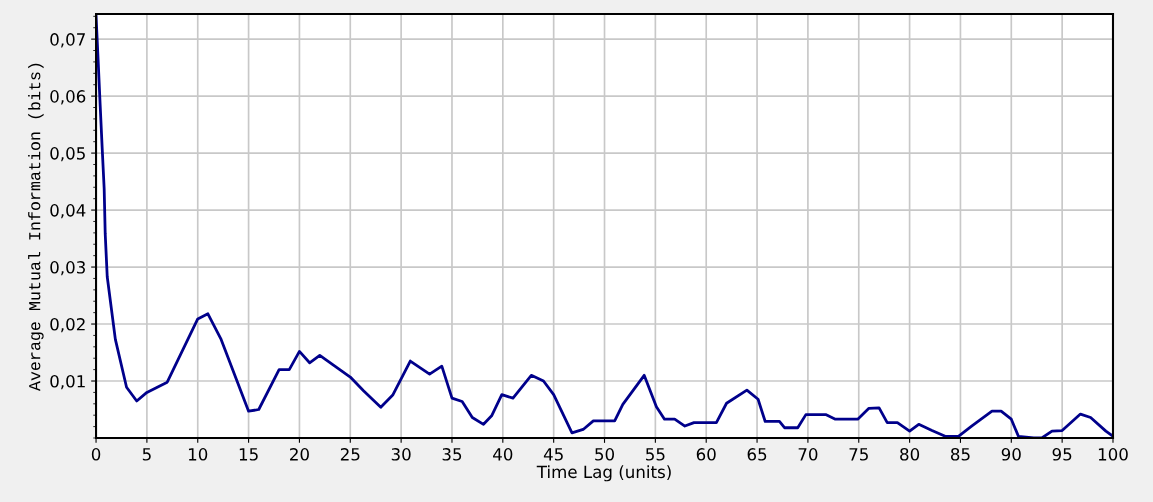 This screenshot has height=502, width=1153. I want to click on x-axis-title: Time Lag (units), so click(603, 473).